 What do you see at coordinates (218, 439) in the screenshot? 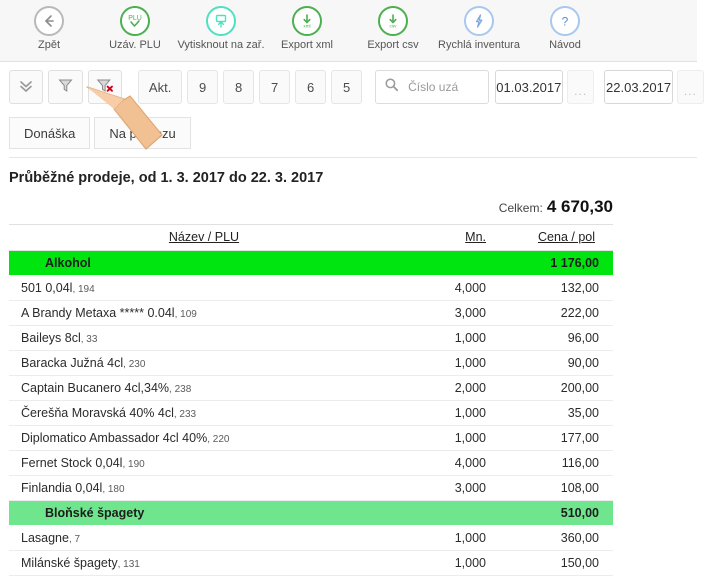
I see `item-plu: , 220` at bounding box center [218, 439].